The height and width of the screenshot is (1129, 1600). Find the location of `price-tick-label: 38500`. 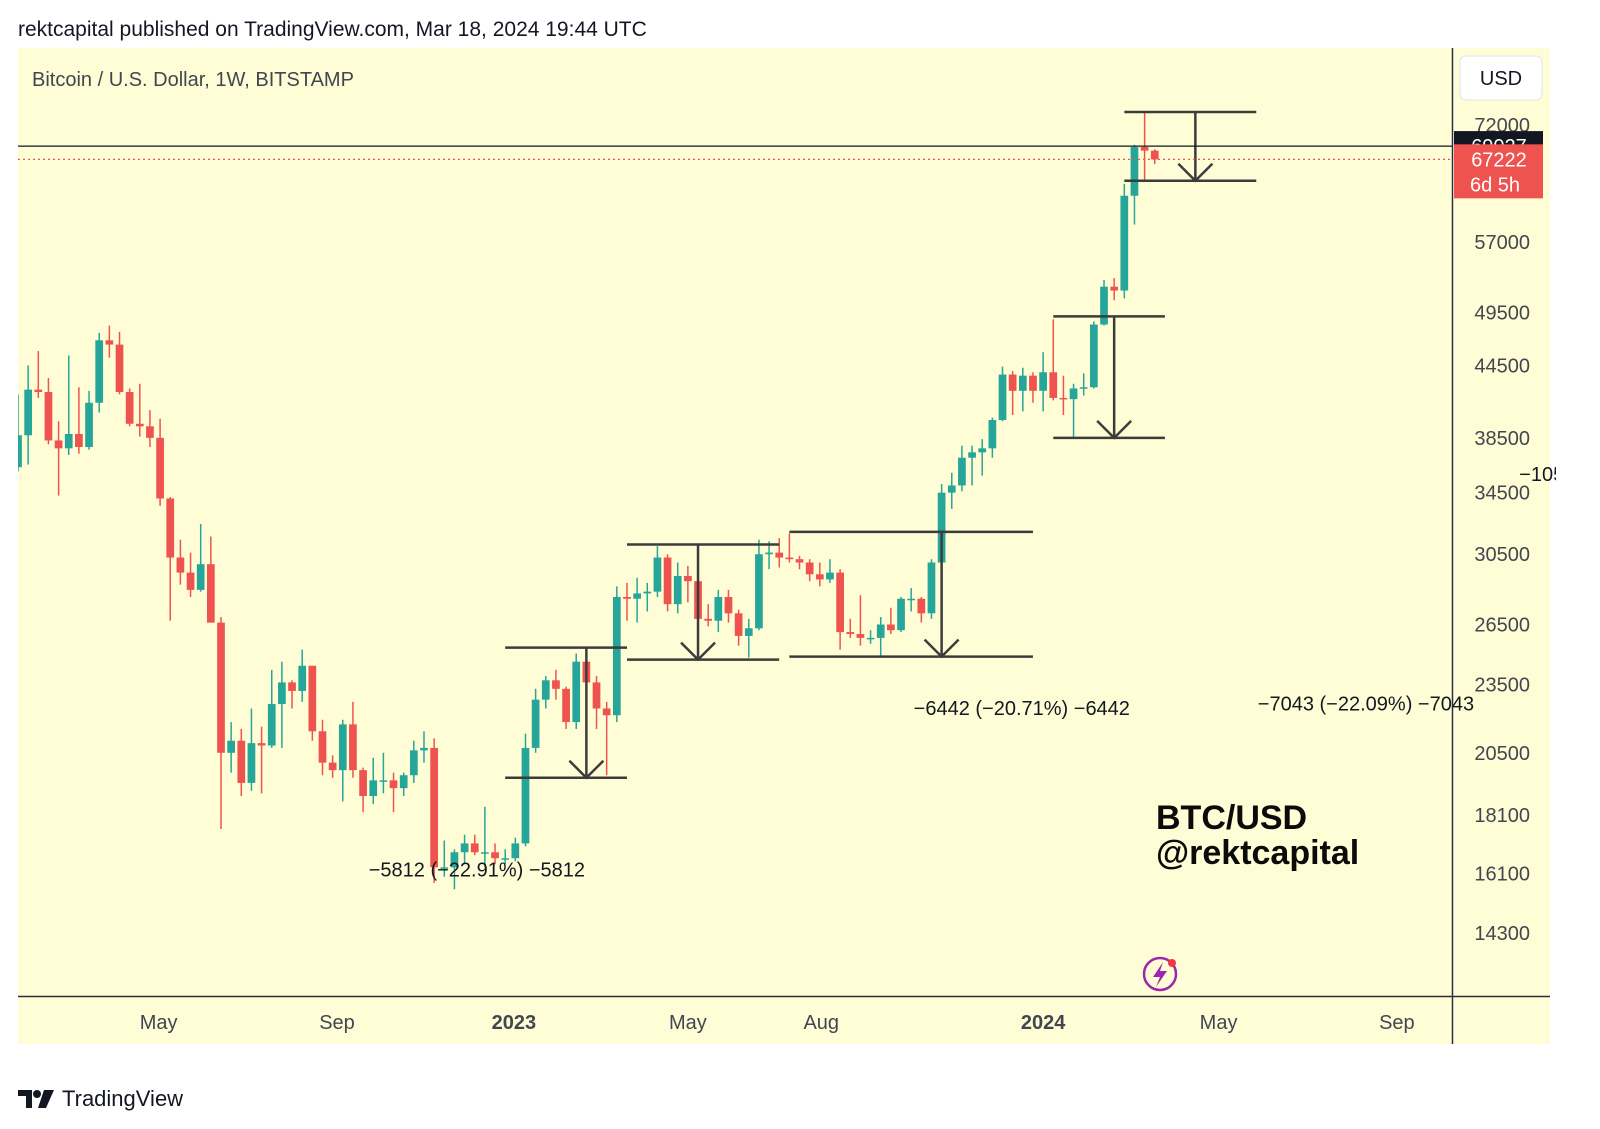

price-tick-label: 38500 is located at coordinates (1502, 439).